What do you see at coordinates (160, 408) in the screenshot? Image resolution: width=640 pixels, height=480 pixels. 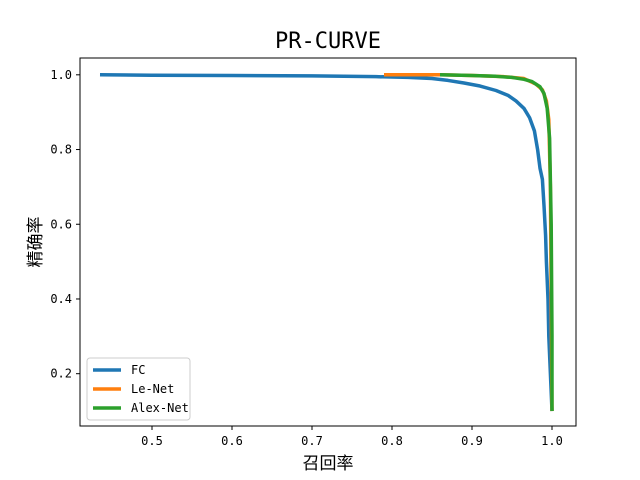 I see `legend-label: Alex-Net` at bounding box center [160, 408].